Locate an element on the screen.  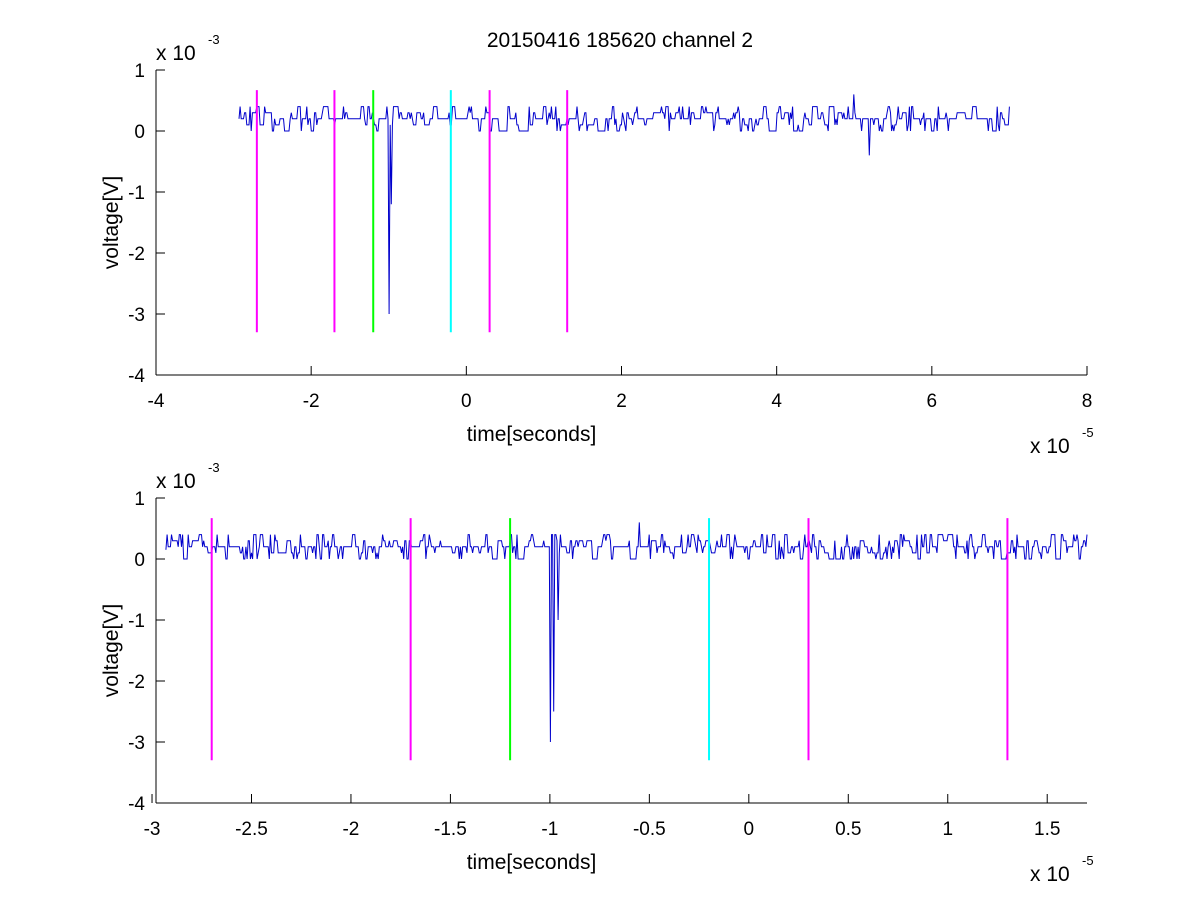
x-tick-label: -4 is located at coordinates (156, 401).